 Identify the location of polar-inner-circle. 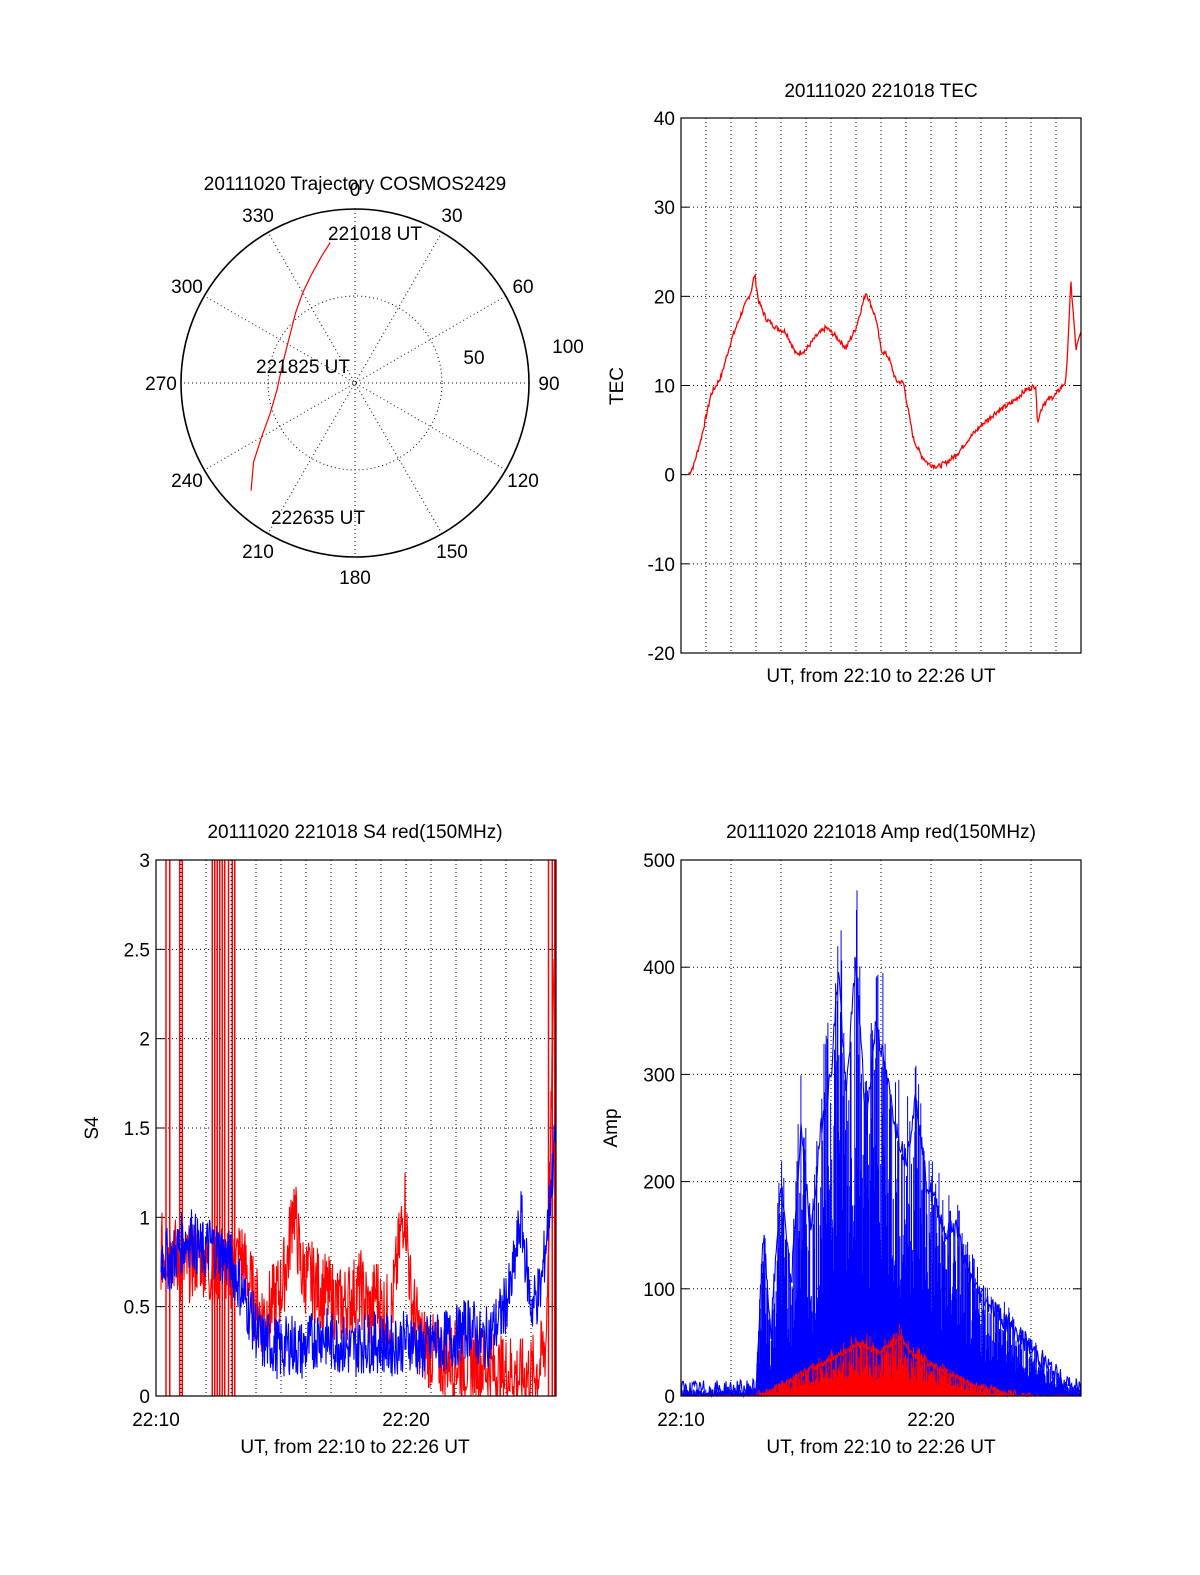
(355, 383).